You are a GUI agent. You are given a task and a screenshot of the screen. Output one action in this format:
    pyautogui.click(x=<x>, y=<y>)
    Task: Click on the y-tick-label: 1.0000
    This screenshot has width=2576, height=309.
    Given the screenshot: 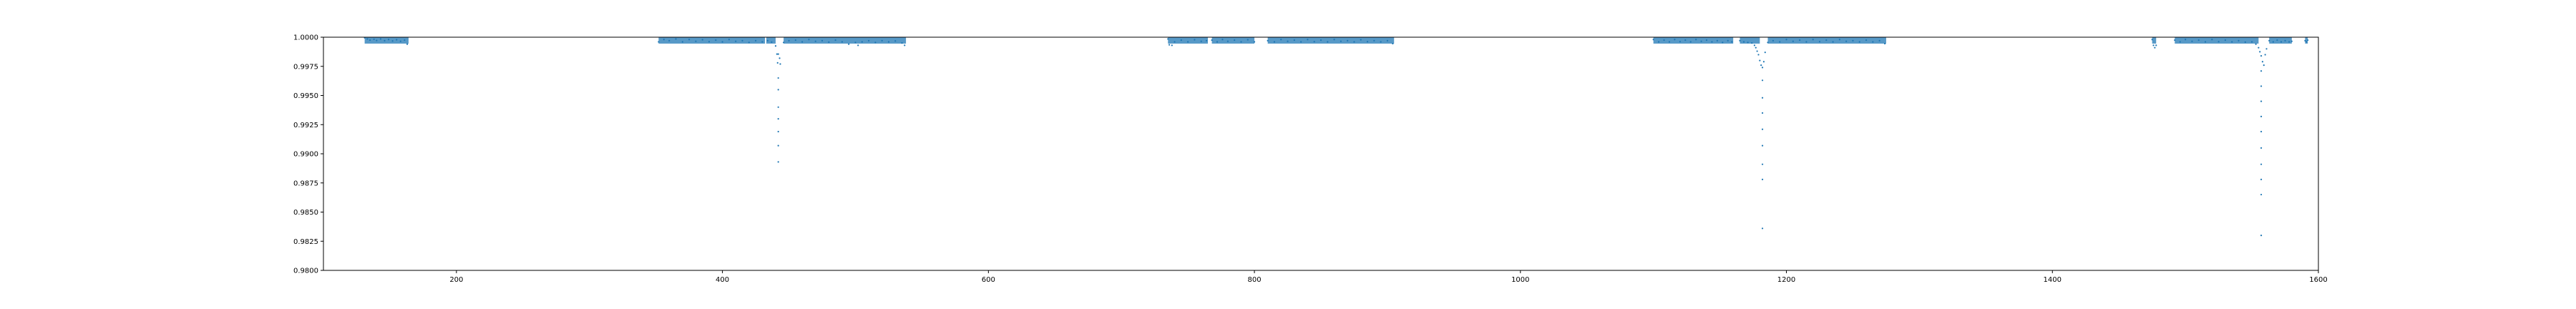 What is the action you would take?
    pyautogui.click(x=305, y=38)
    